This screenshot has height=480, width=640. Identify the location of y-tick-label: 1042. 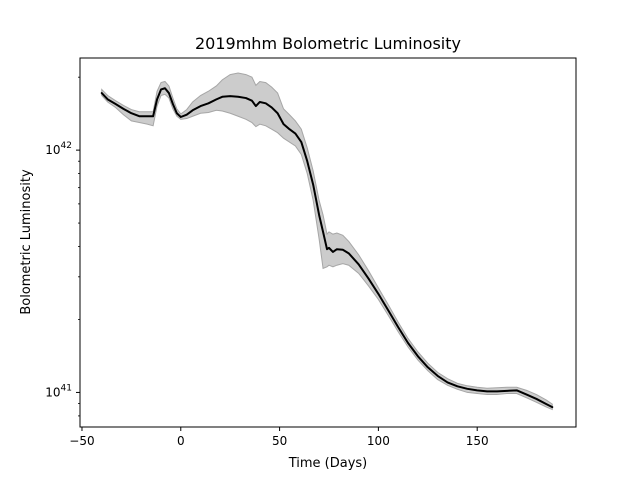
(58, 149).